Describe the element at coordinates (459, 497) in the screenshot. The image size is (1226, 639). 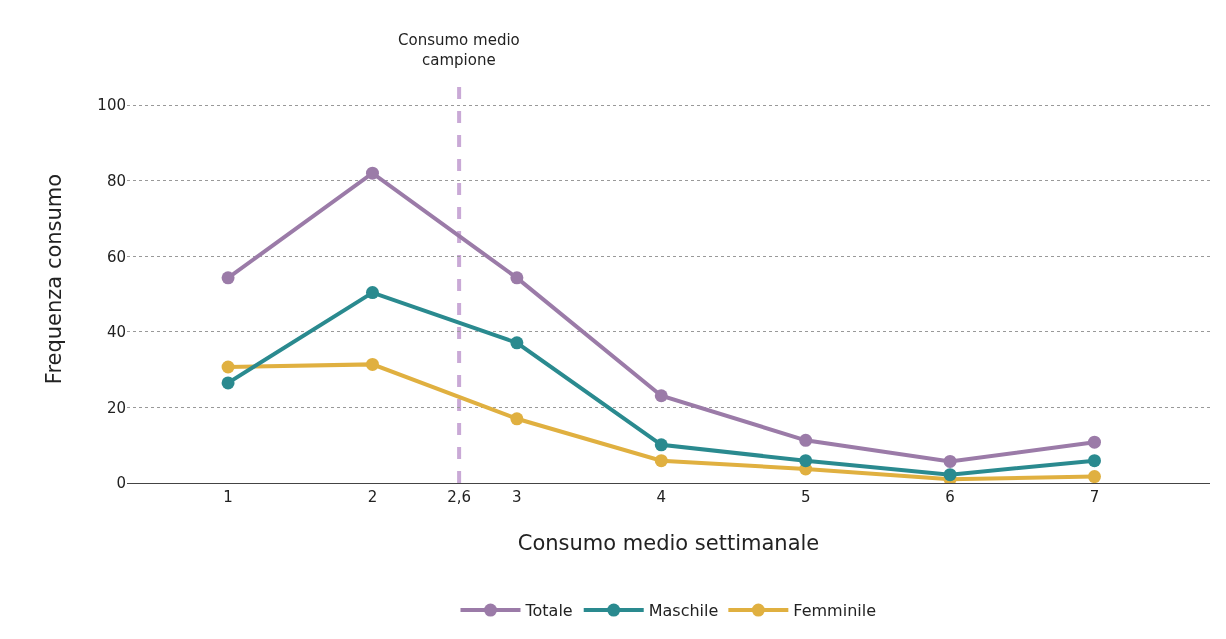
I see `x-tick-label: 2,6` at that location.